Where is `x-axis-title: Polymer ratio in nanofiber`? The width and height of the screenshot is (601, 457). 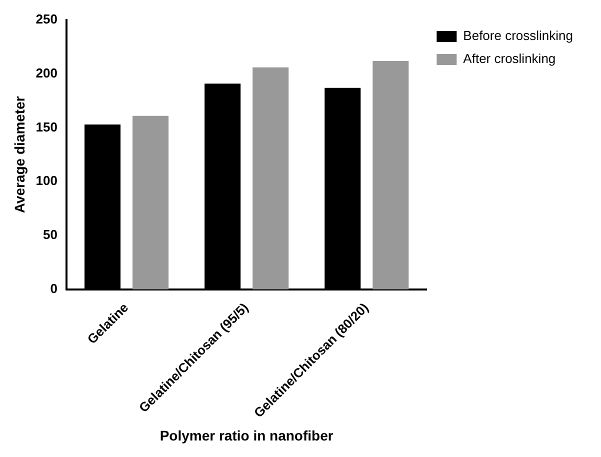 x-axis-title: Polymer ratio in nanofiber is located at coordinates (247, 435).